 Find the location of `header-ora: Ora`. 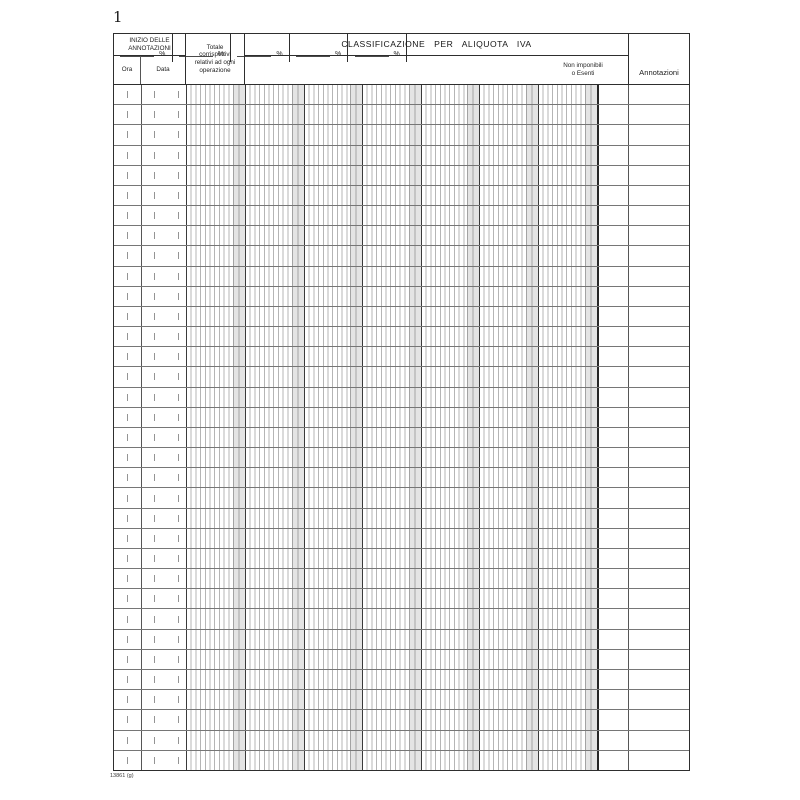

header-ora: Ora is located at coordinates (127, 70).